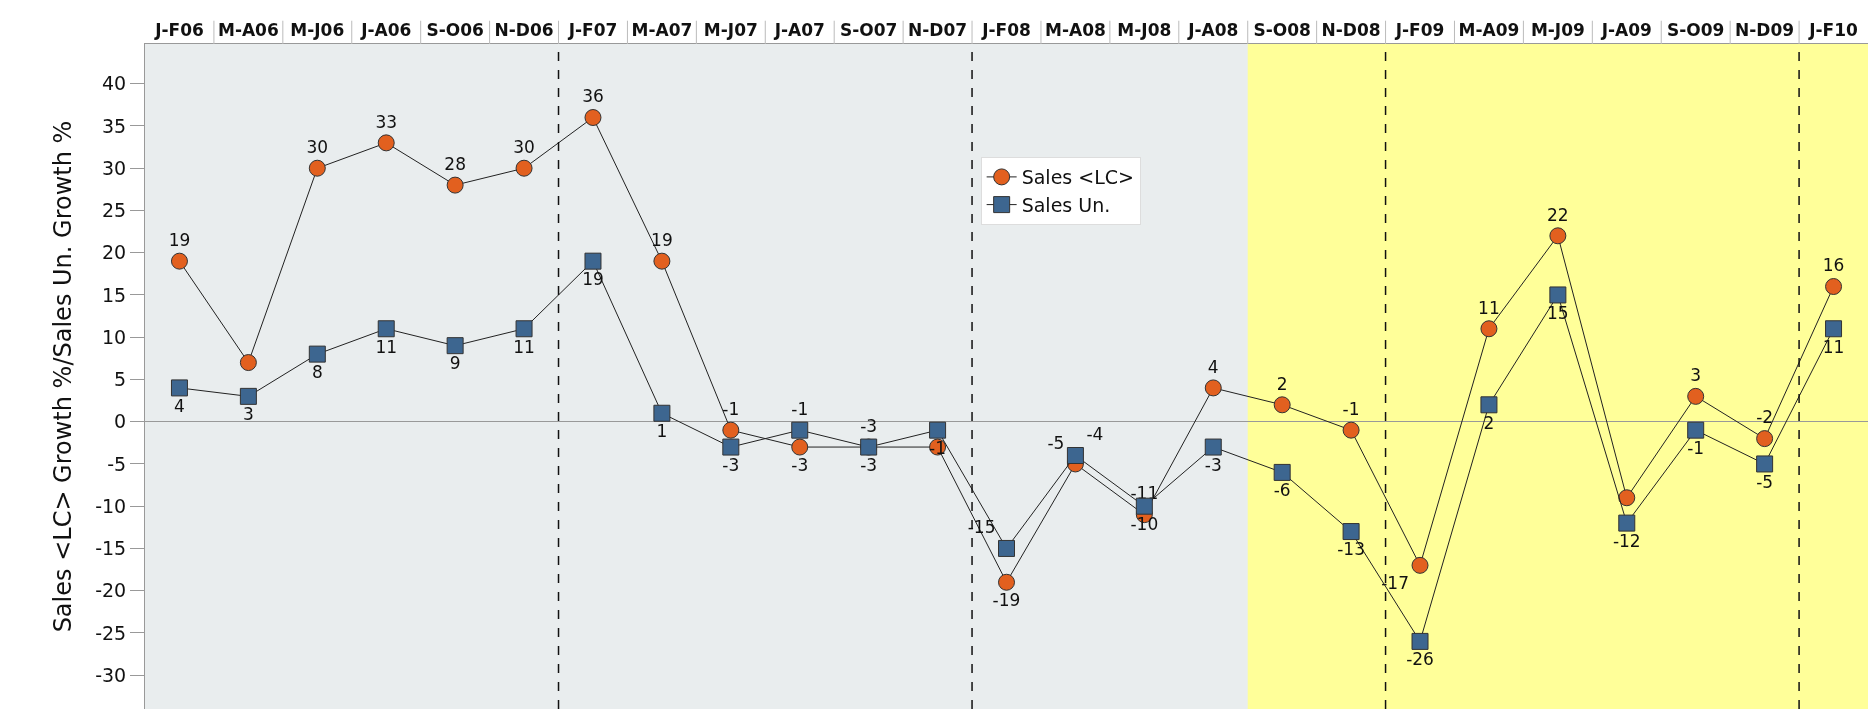  Describe the element at coordinates (1066, 205) in the screenshot. I see `legend-label: Sales Un.` at that location.